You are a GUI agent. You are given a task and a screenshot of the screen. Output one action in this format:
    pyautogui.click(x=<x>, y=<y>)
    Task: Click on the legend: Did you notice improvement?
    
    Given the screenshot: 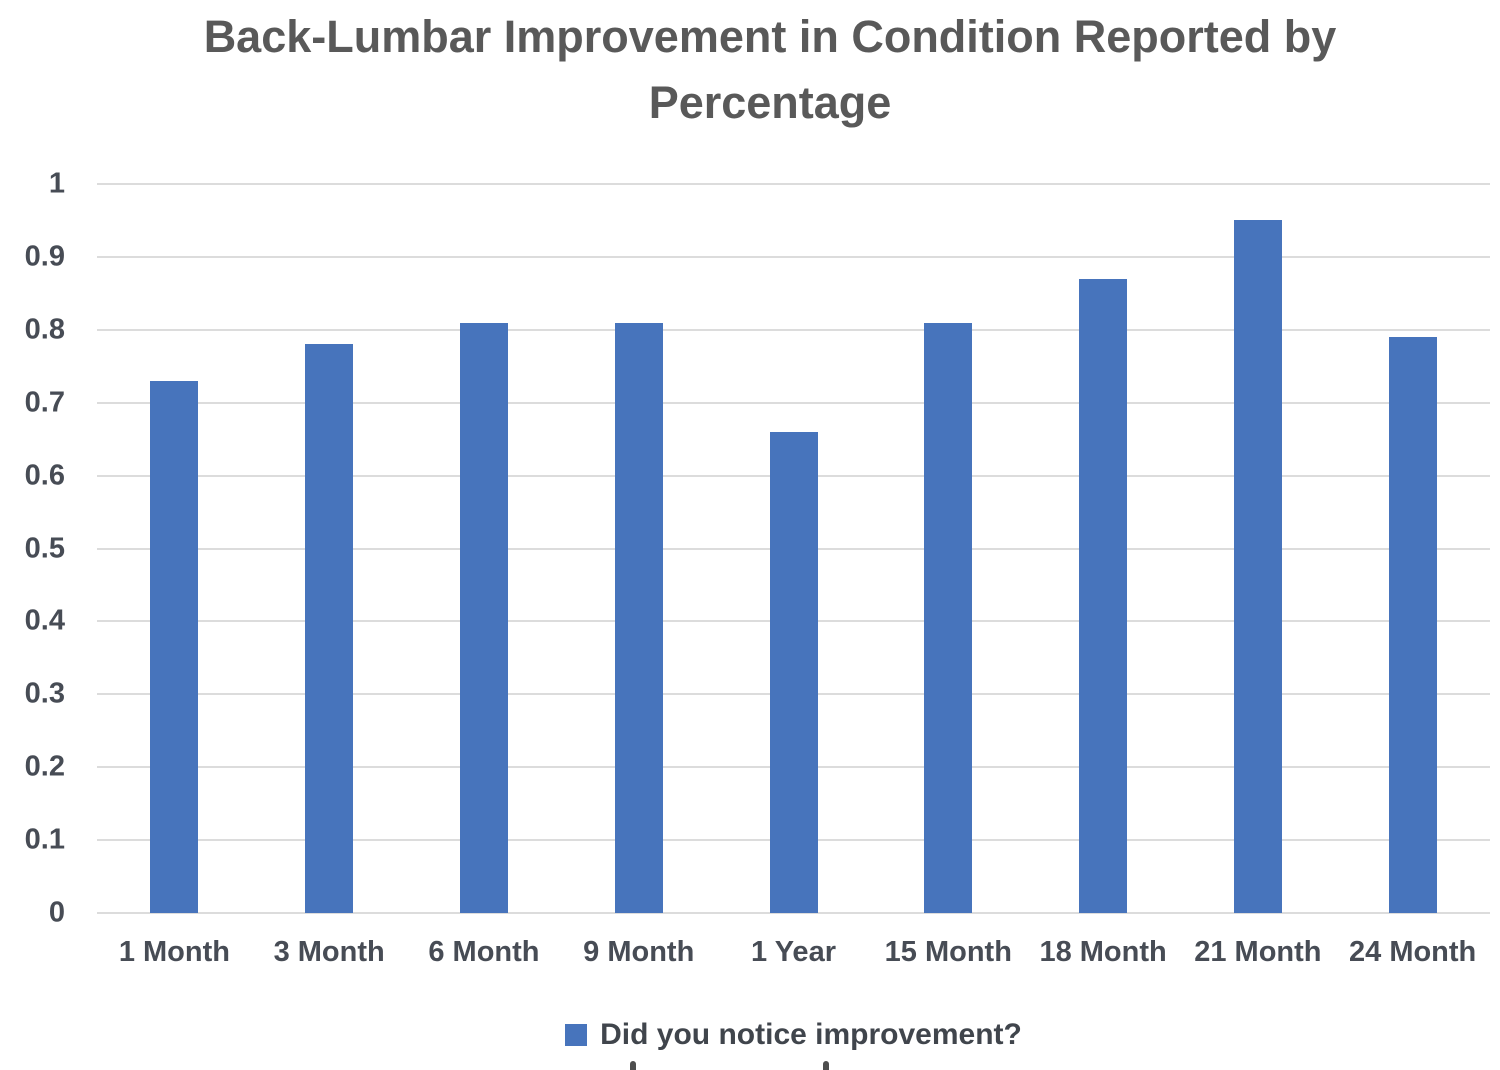 What is the action you would take?
    pyautogui.click(x=793, y=1035)
    